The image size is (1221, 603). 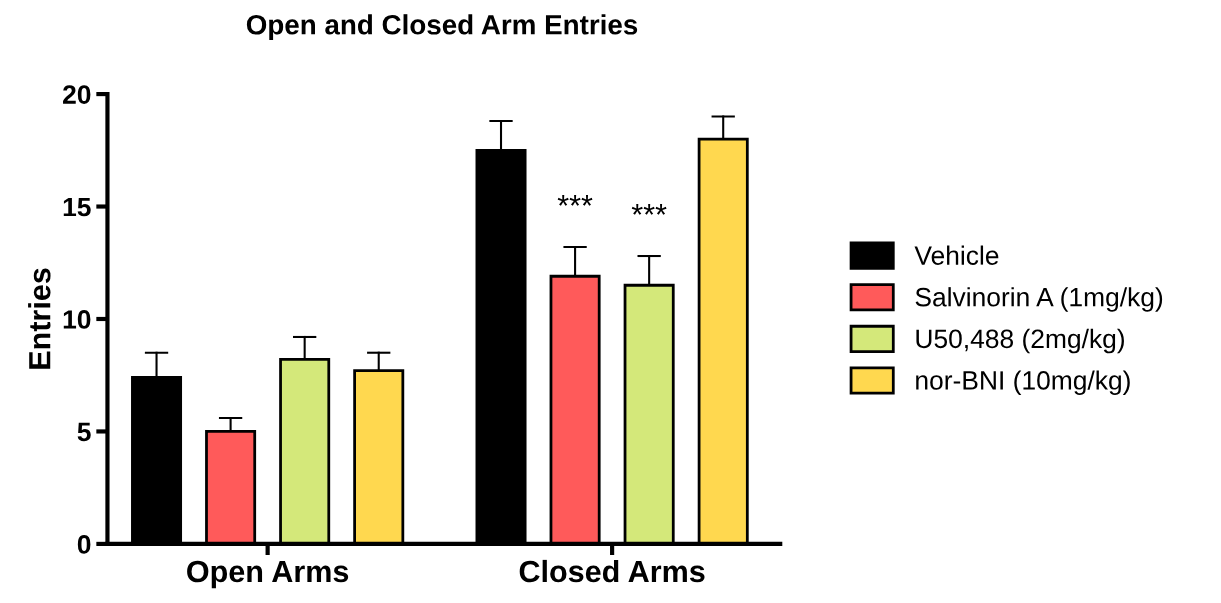 What do you see at coordinates (77, 319) in the screenshot?
I see `y-tick-label: 10` at bounding box center [77, 319].